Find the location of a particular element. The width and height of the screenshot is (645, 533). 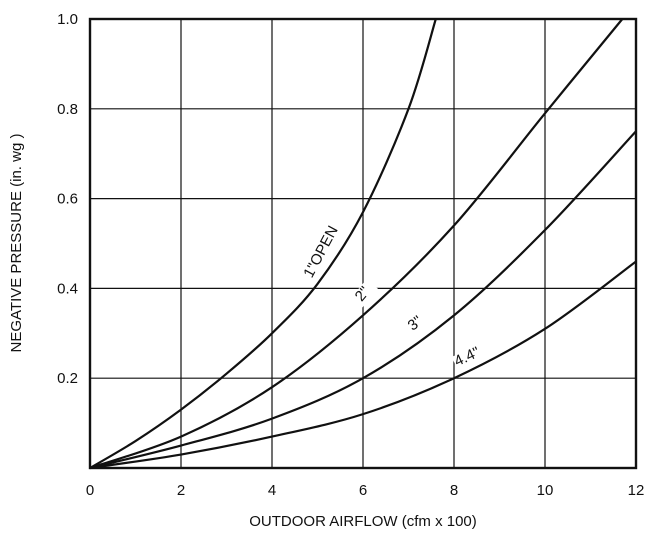

x-tick-label: 12 is located at coordinates (636, 490).